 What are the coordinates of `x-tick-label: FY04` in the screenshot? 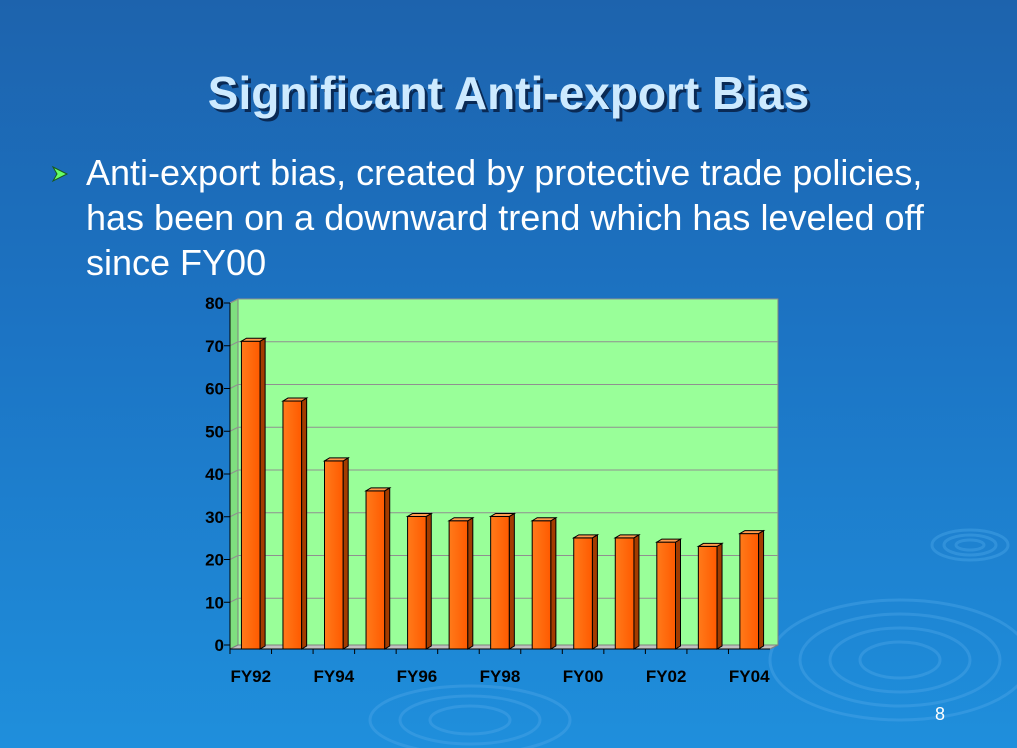 It's located at (749, 676).